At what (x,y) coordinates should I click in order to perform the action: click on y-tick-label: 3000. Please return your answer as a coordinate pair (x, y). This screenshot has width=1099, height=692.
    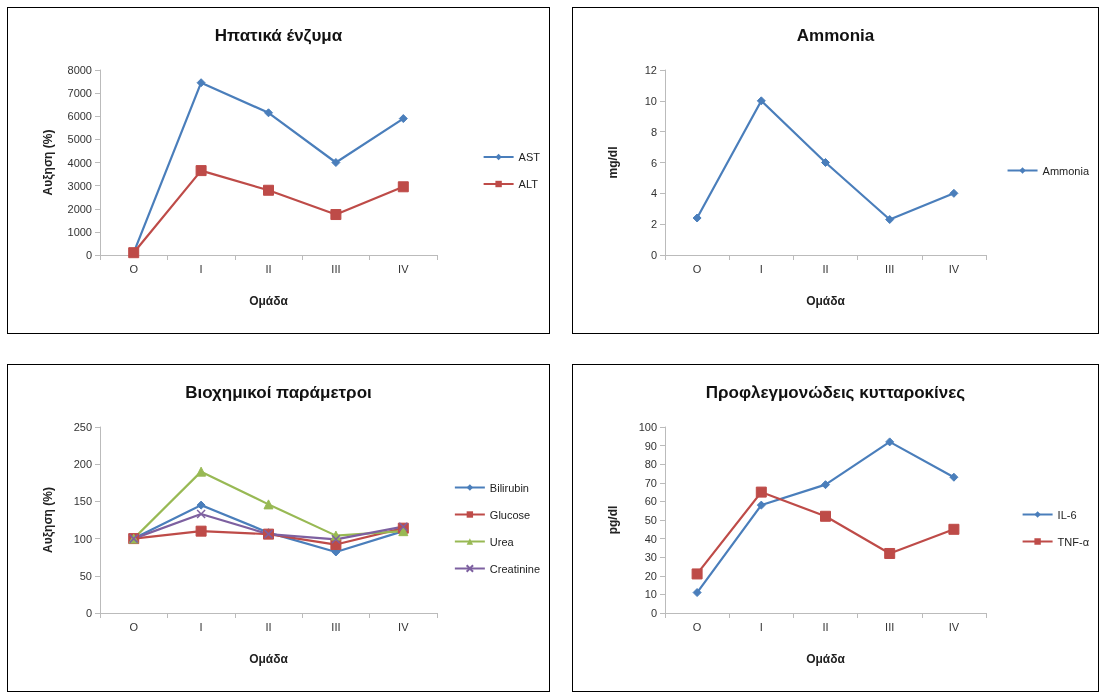
    Looking at the image, I should click on (79, 185).